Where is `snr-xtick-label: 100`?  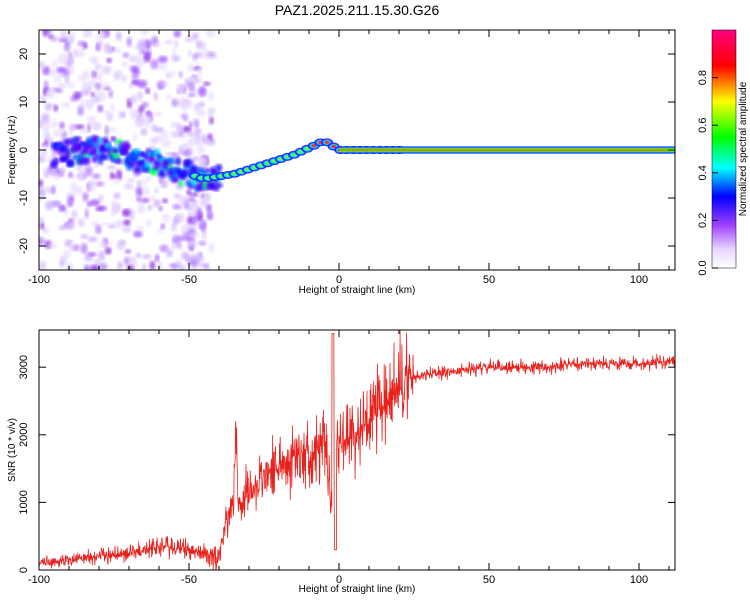
snr-xtick-label: 100 is located at coordinates (639, 580).